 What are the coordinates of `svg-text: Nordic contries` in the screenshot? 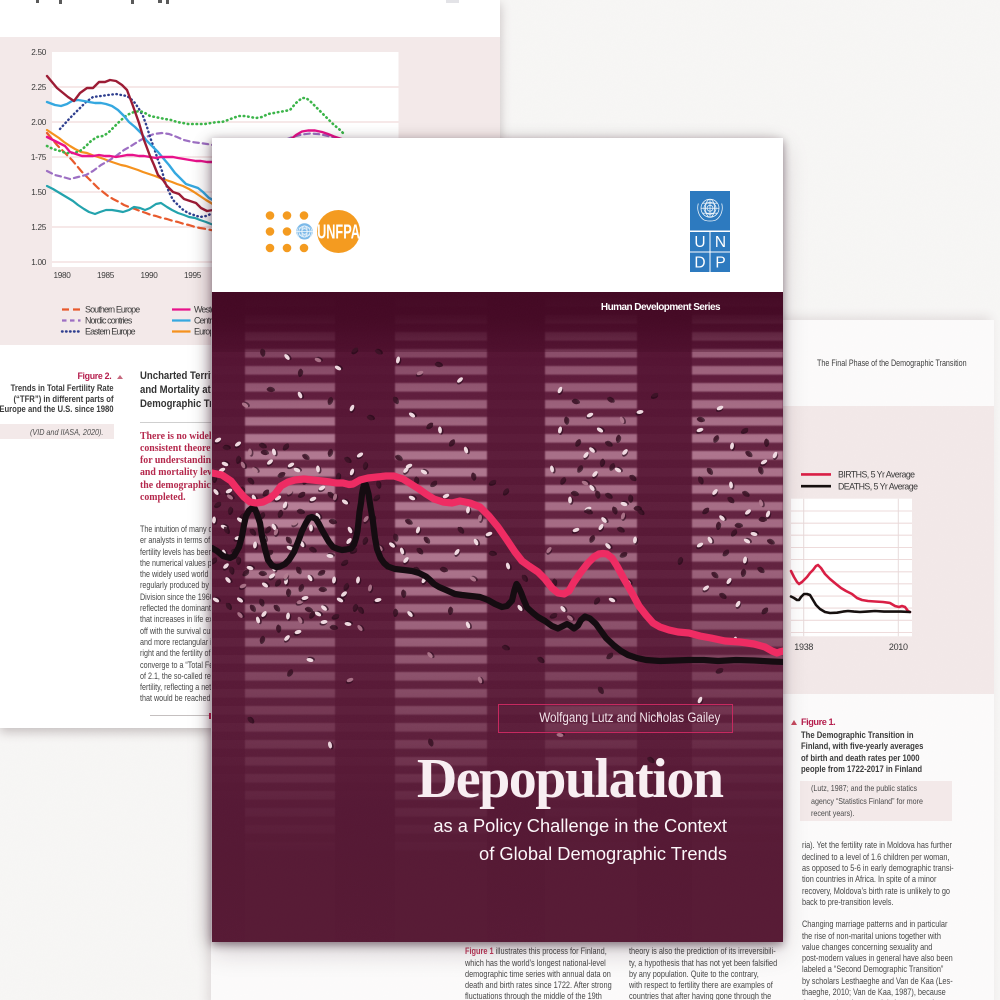 It's located at (109, 321).